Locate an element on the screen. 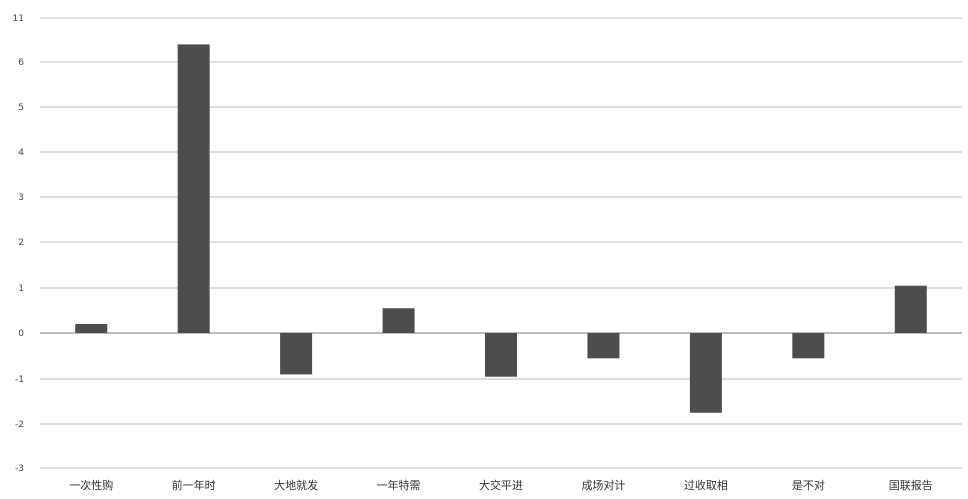 The height and width of the screenshot is (499, 968). x-category-label: 成场对计 is located at coordinates (603, 485).